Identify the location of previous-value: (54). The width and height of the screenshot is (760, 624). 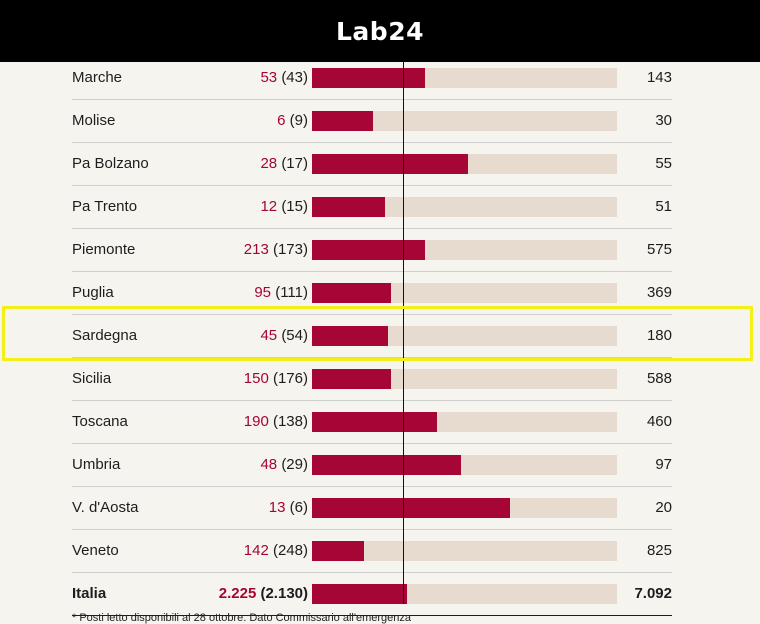
(294, 335).